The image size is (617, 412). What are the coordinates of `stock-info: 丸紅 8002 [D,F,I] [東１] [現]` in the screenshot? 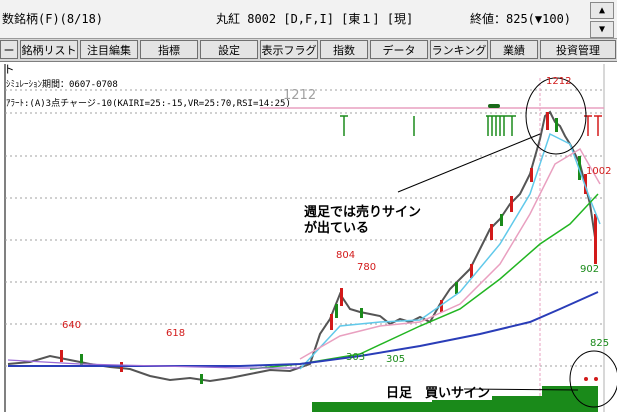 It's located at (315, 19).